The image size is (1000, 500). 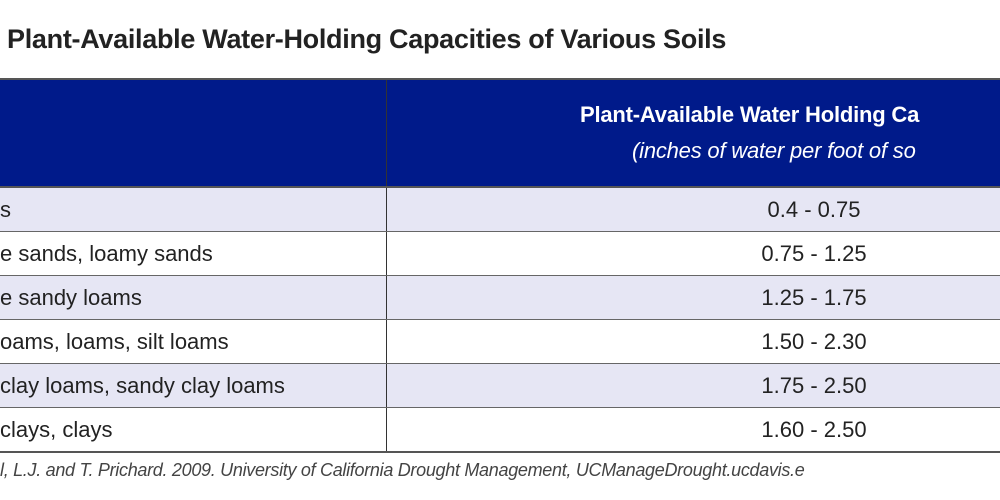 I want to click on capacity-cell: 0.75 - 1.25, so click(x=693, y=253).